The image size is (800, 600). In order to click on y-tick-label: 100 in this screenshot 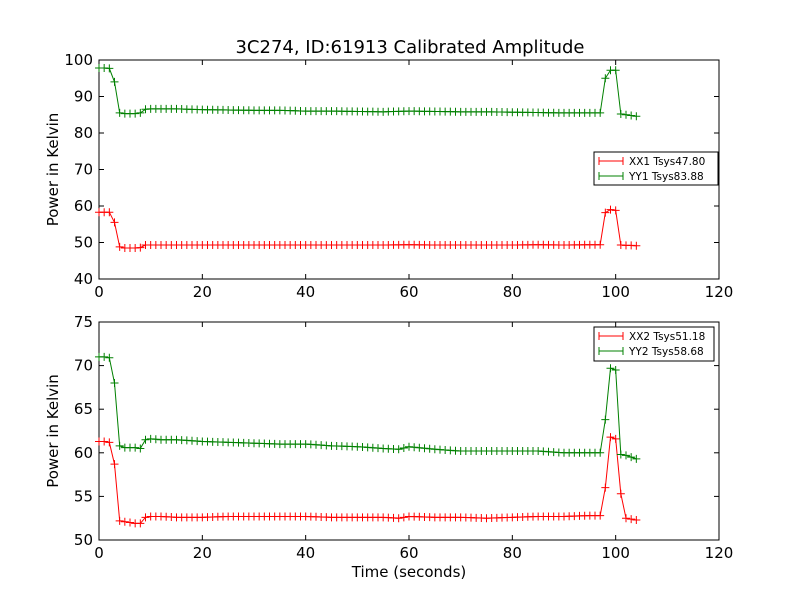, I will do `click(78, 60)`.